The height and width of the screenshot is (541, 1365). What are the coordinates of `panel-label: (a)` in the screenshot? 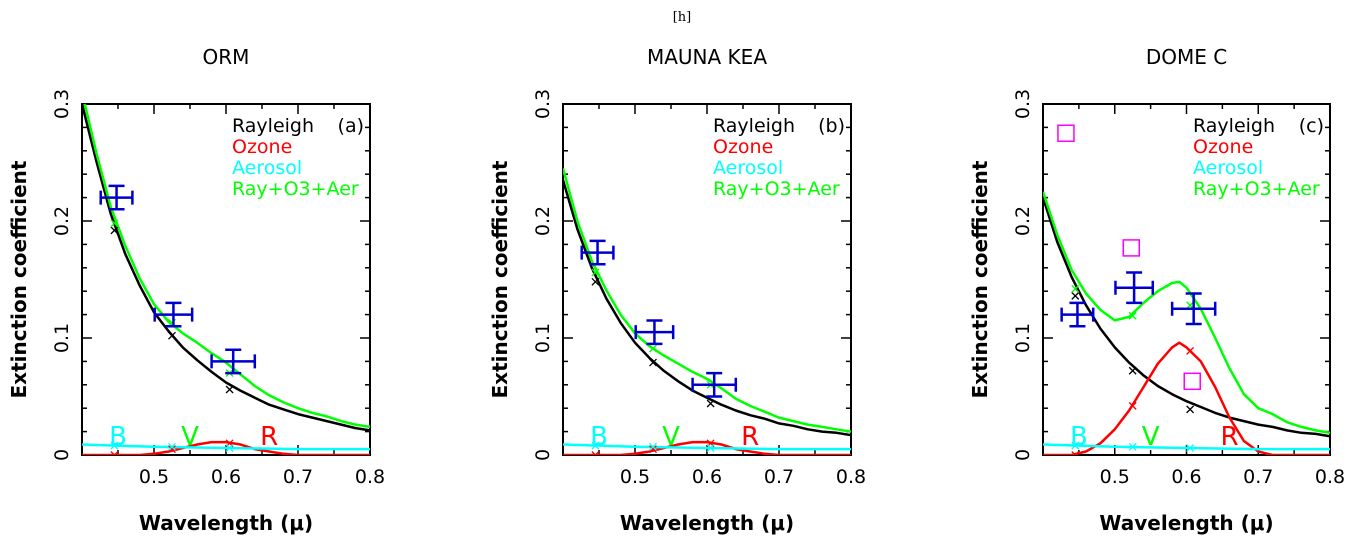 It's located at (351, 126).